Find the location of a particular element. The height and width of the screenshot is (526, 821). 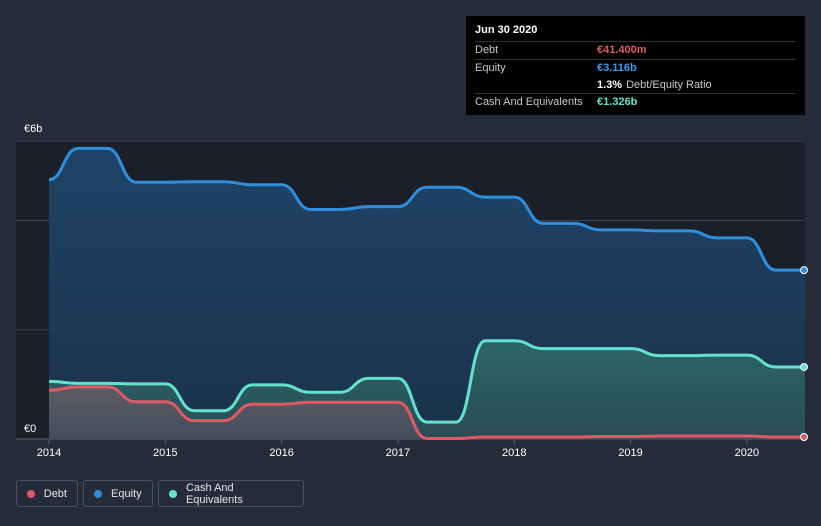

y-tick-top: €6b is located at coordinates (33, 129).